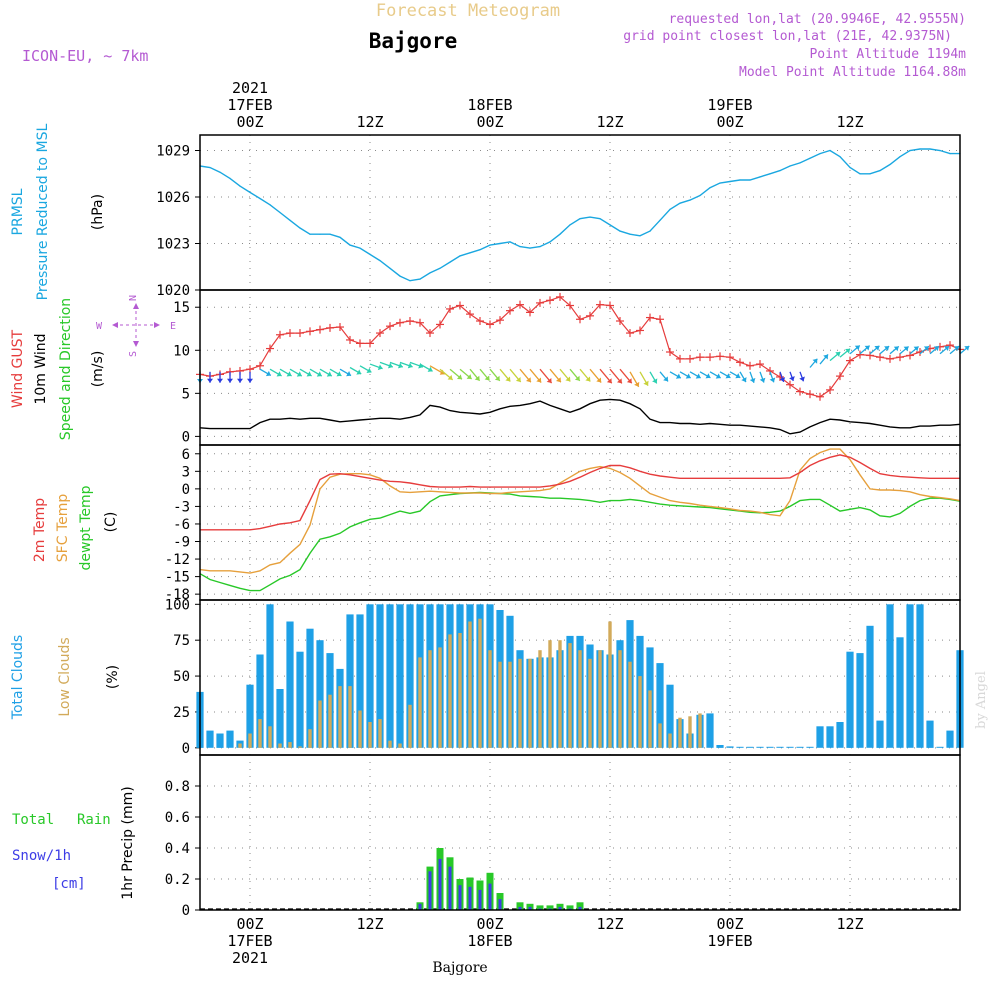 Image resolution: width=1000 pixels, height=1000 pixels. Describe the element at coordinates (981, 700) in the screenshot. I see `credit-watermark: by Angel` at that location.